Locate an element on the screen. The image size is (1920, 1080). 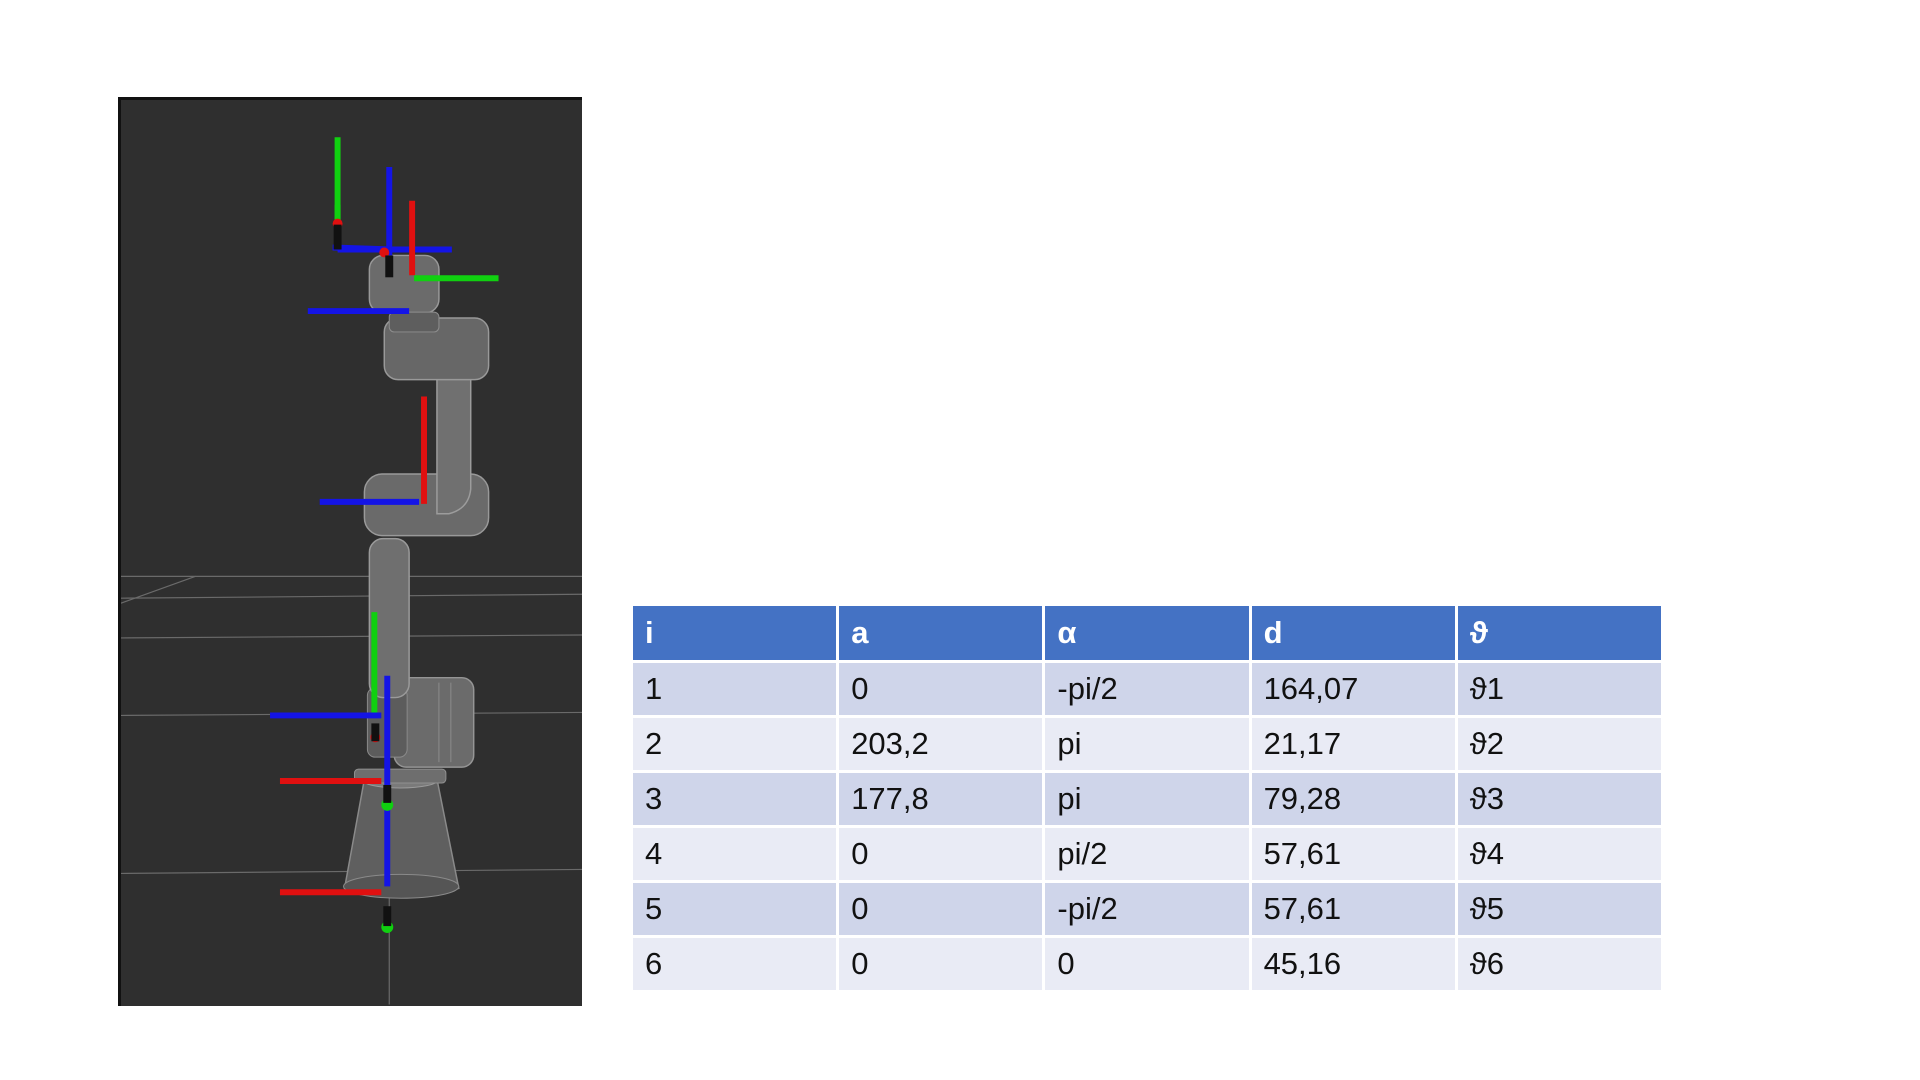
cell-i: 4 is located at coordinates (735, 854).